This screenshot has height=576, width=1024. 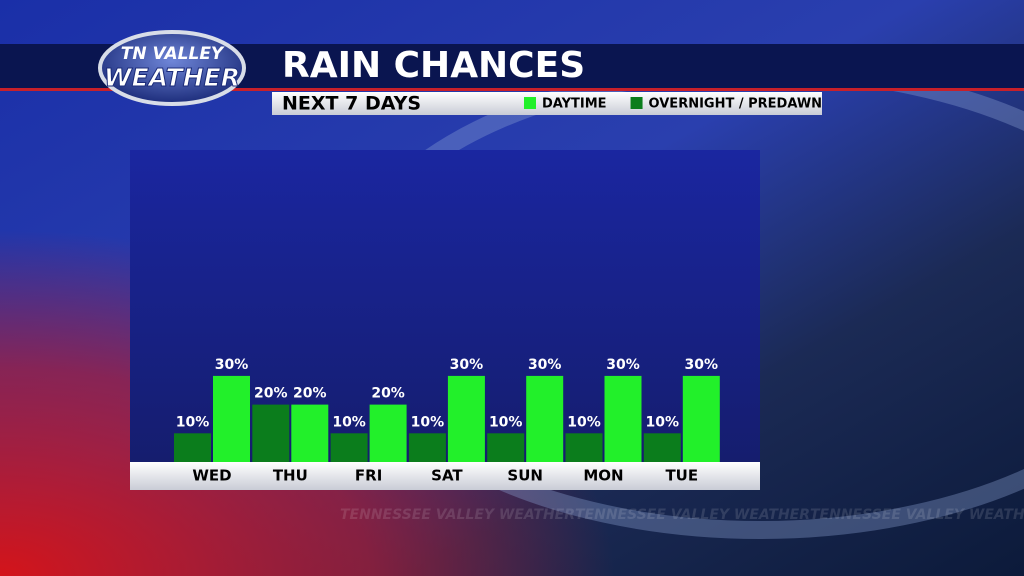 I want to click on x-tick-label: THU, so click(x=290, y=476).